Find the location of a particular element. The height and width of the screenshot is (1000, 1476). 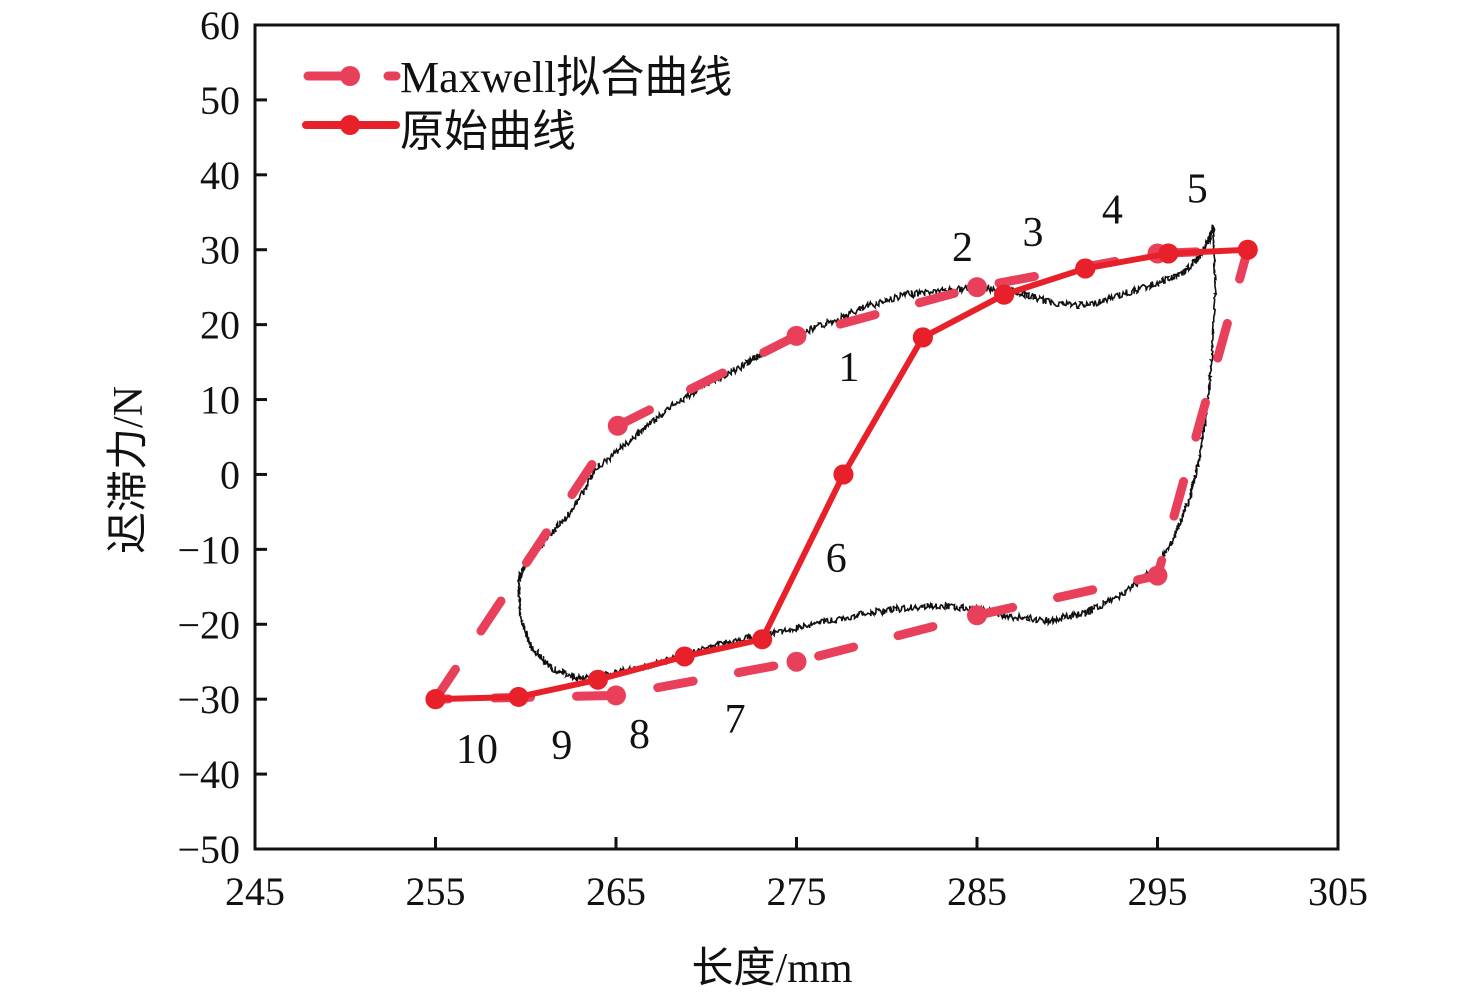

x-axis-ticks: 245 255 265 275 285 295 305 is located at coordinates (796, 875).